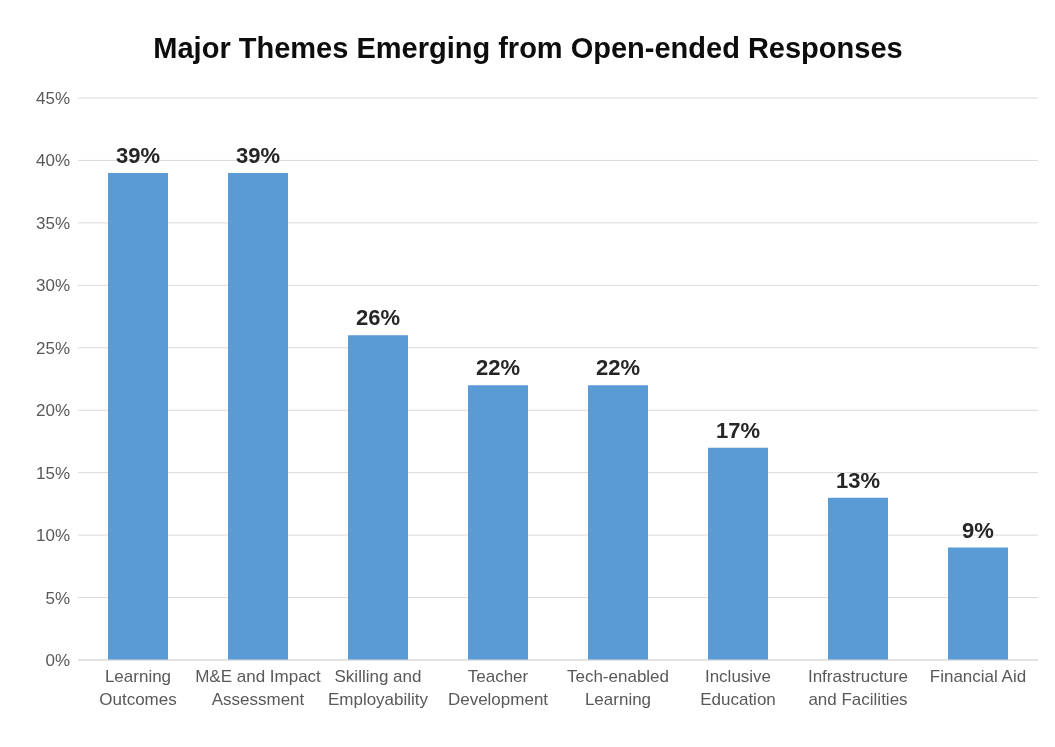  I want to click on y-tick-label: 35%, so click(52, 223).